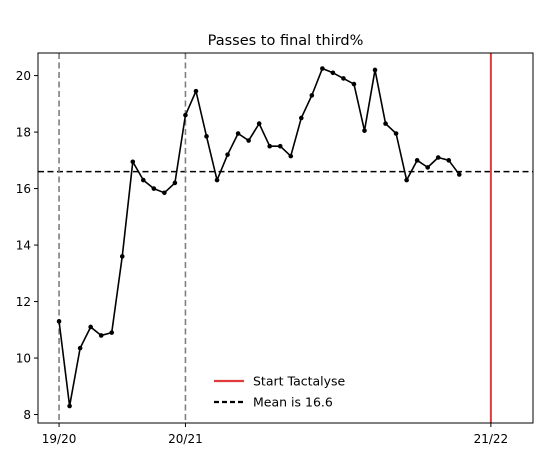 The image size is (543, 456). I want to click on legend-label-1: Mean is 16.6, so click(293, 402).